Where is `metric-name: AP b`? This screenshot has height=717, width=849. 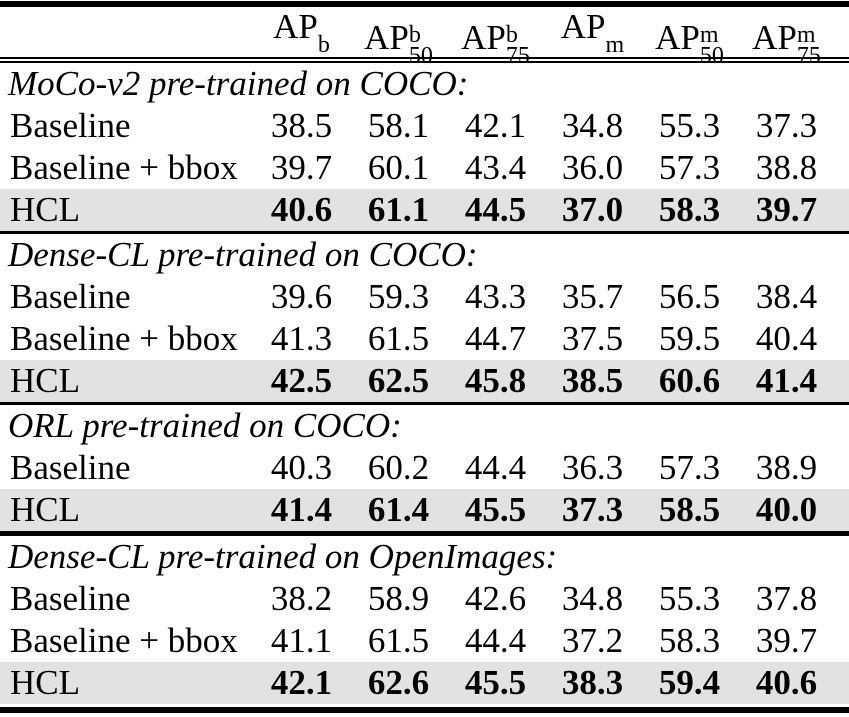 metric-name: AP b is located at coordinates (301, 32).